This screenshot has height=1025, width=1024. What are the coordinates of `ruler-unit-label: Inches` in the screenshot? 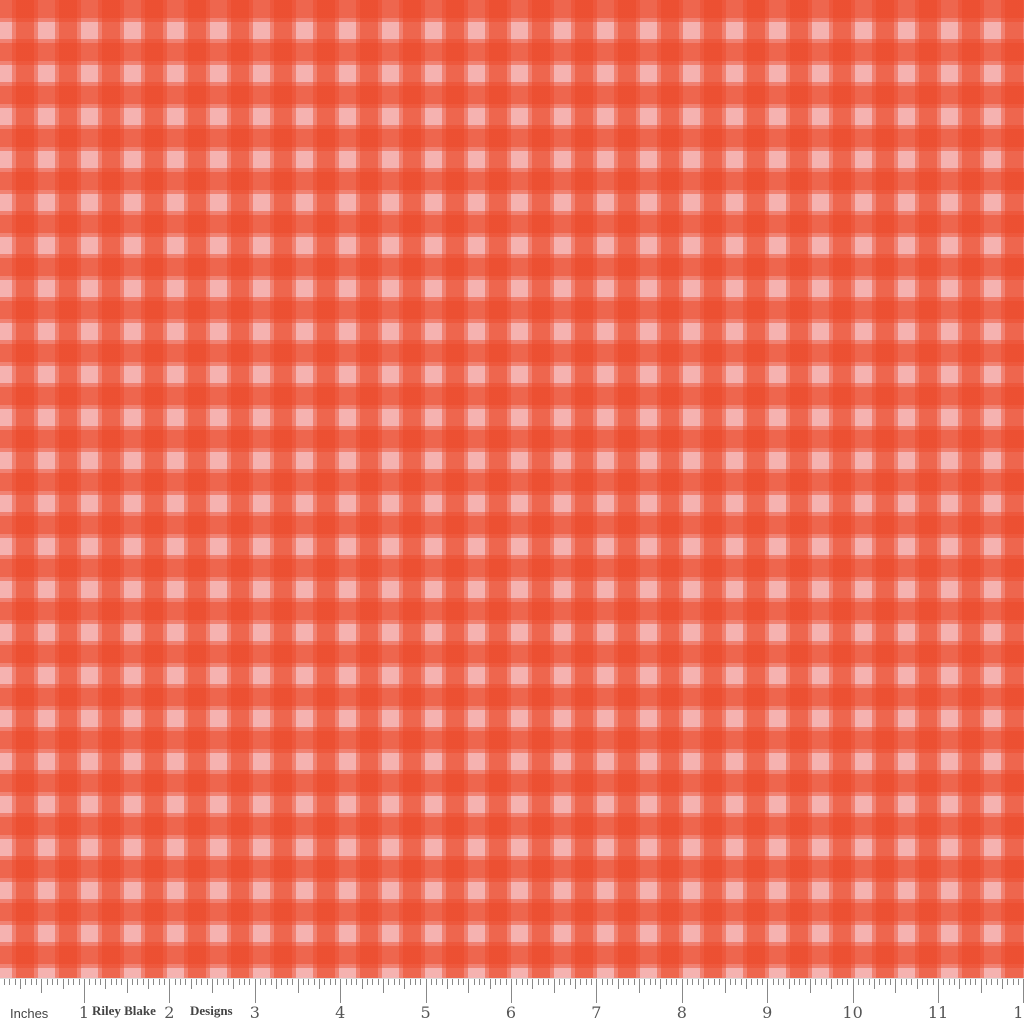 It's located at (29, 1013).